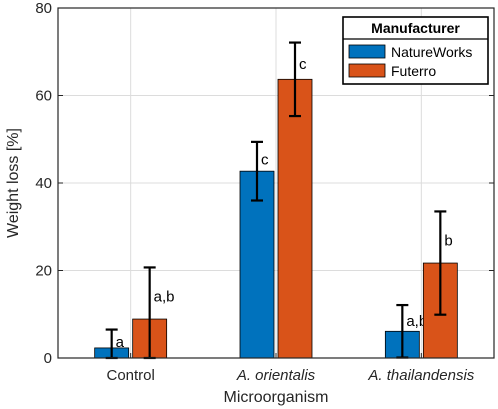 This screenshot has width=498, height=409. Describe the element at coordinates (13, 183) in the screenshot. I see `y-axis-title: Weight loss [%]` at that location.